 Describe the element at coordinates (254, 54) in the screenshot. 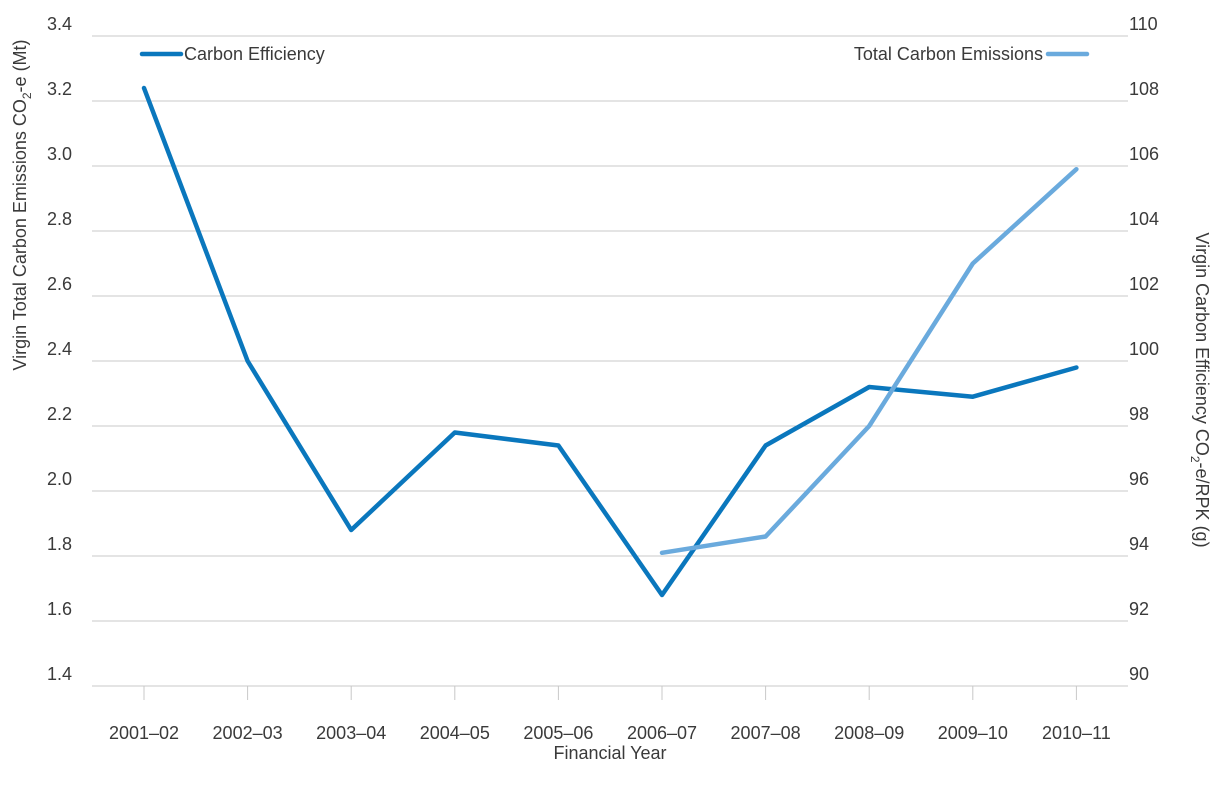

I see `legend-label-carbon-efficiency: Carbon Efficiency` at that location.